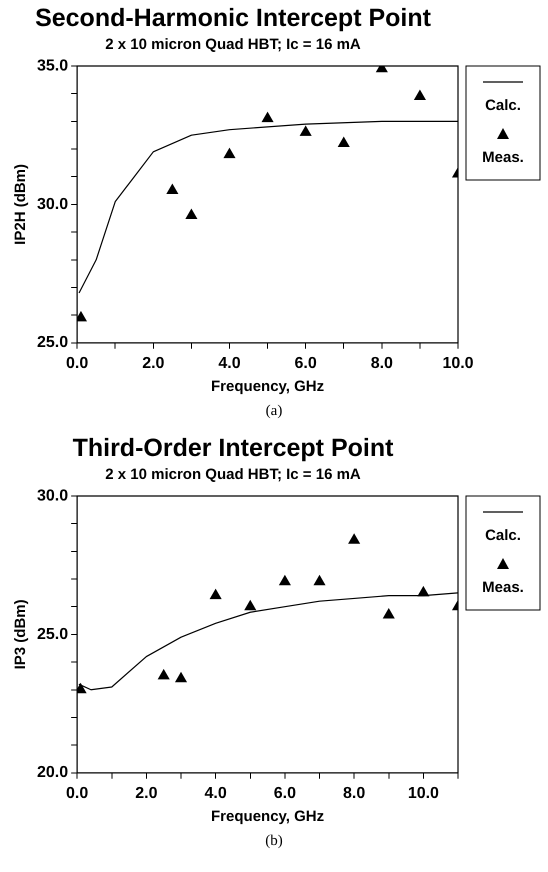  What do you see at coordinates (233, 448) in the screenshot?
I see `chart-title: Third-Order Intercept Point` at bounding box center [233, 448].